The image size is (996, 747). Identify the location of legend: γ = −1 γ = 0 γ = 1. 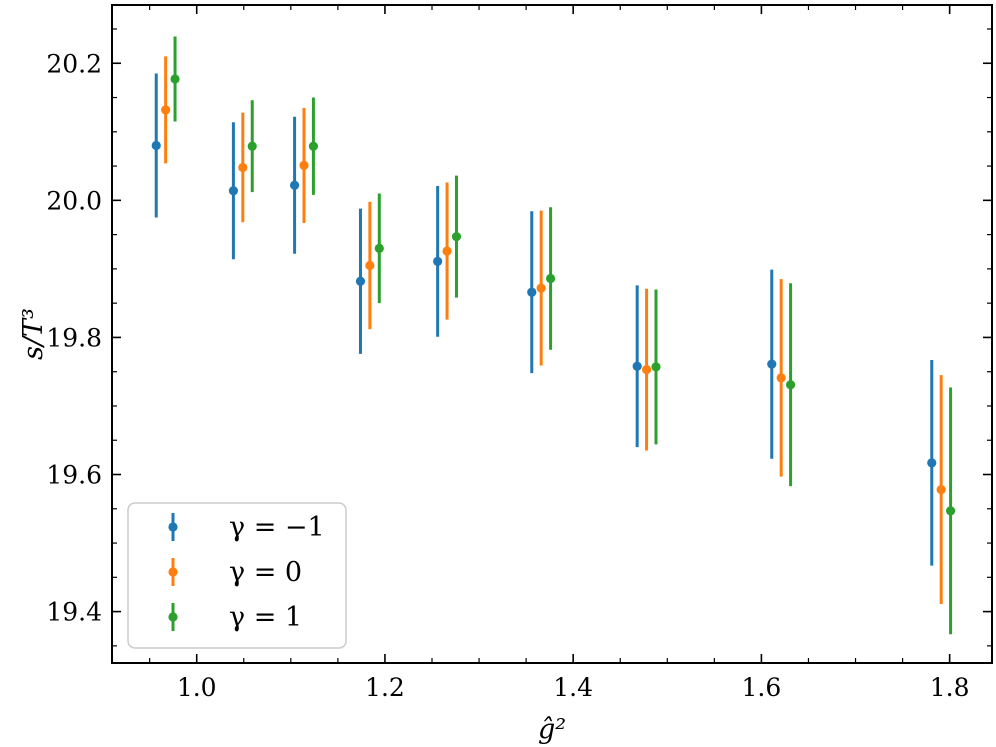
(237, 575).